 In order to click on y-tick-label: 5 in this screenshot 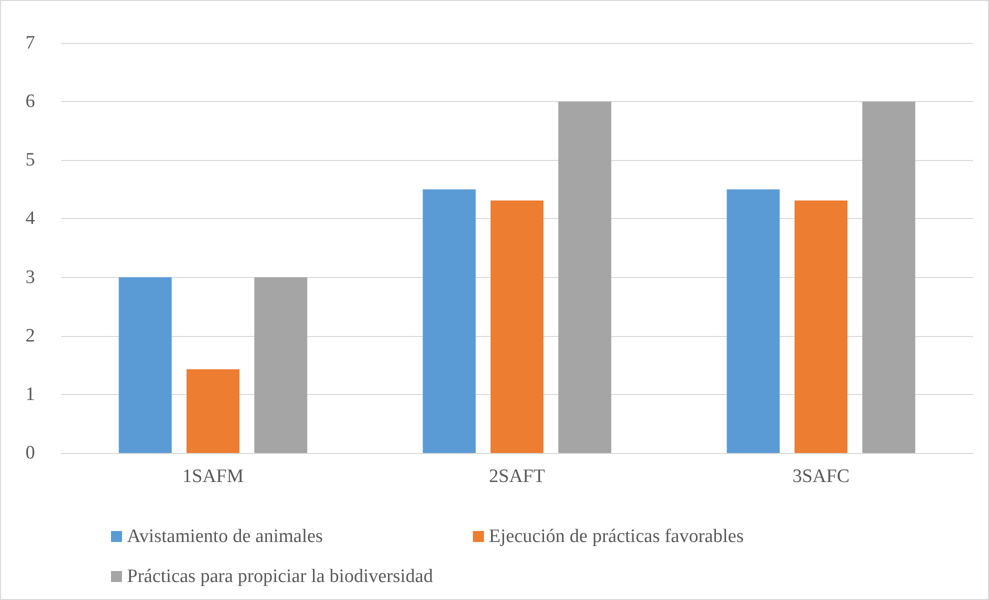, I will do `click(30, 160)`.